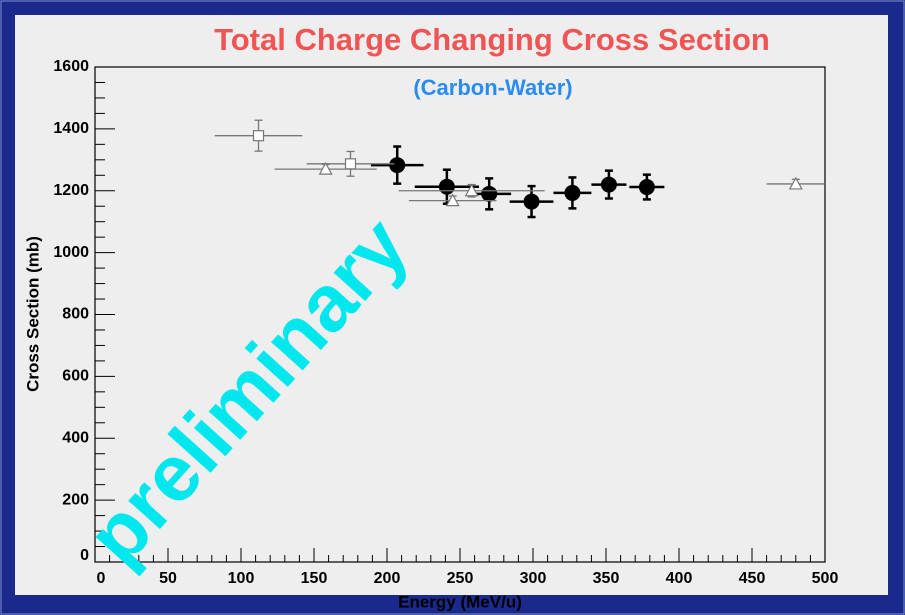 This screenshot has height=615, width=905. Describe the element at coordinates (71, 66) in the screenshot. I see `y-tick-label: 1600` at that location.